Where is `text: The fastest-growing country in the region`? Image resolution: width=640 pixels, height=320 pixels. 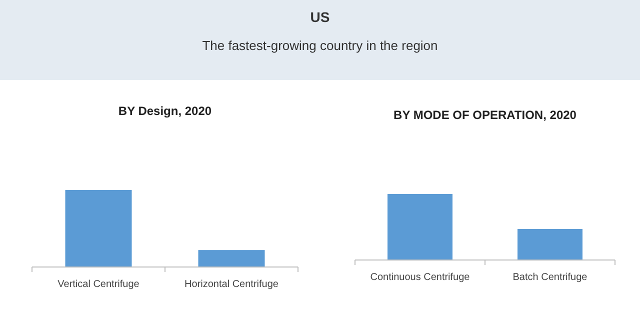
text: The fastest-growing country in the region is located at coordinates (320, 45).